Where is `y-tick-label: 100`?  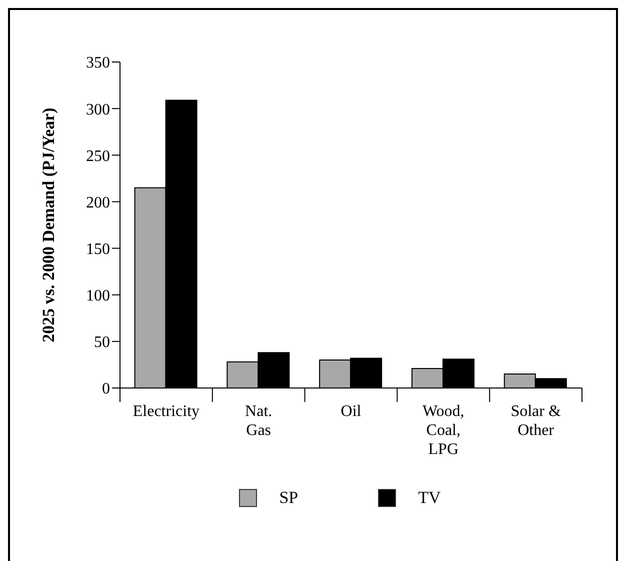
y-tick-label: 100 is located at coordinates (98, 296).